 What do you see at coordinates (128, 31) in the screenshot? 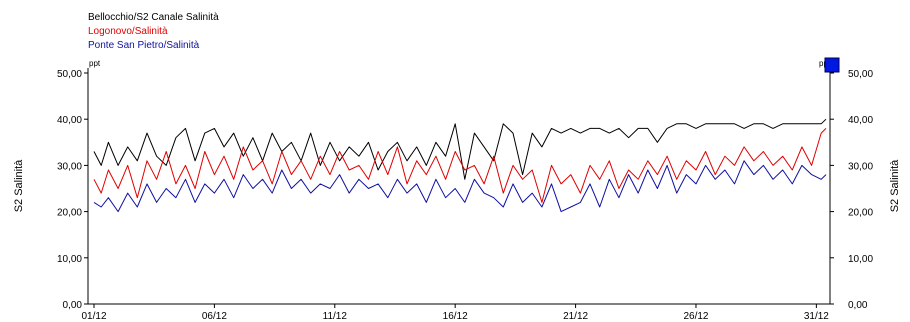
I see `legend-entry-logonovo: Logonovo/Salinità` at bounding box center [128, 31].